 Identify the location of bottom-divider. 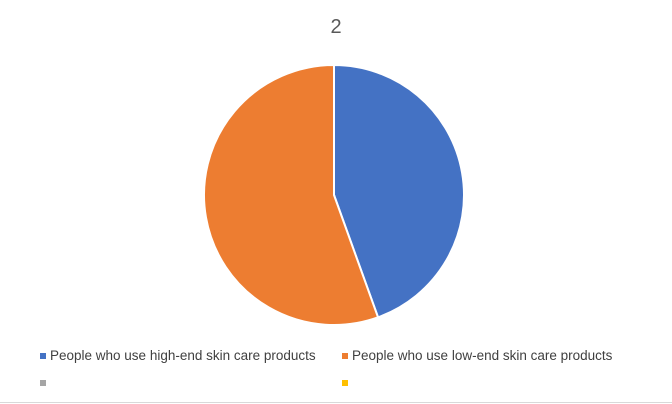
(336, 402).